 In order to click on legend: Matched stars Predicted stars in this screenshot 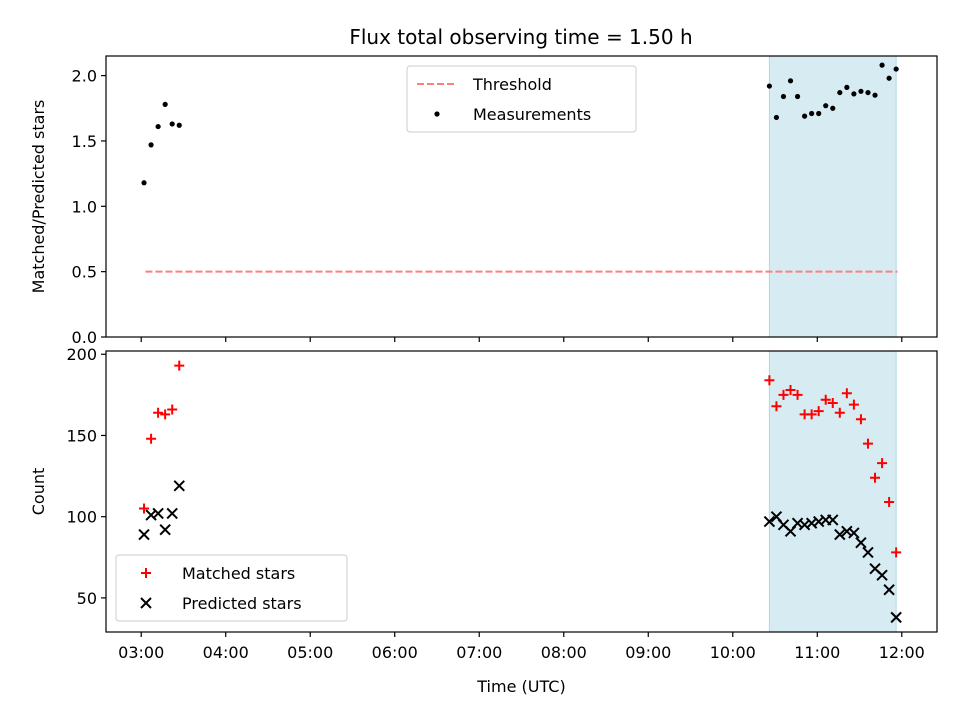, I will do `click(231, 588)`.